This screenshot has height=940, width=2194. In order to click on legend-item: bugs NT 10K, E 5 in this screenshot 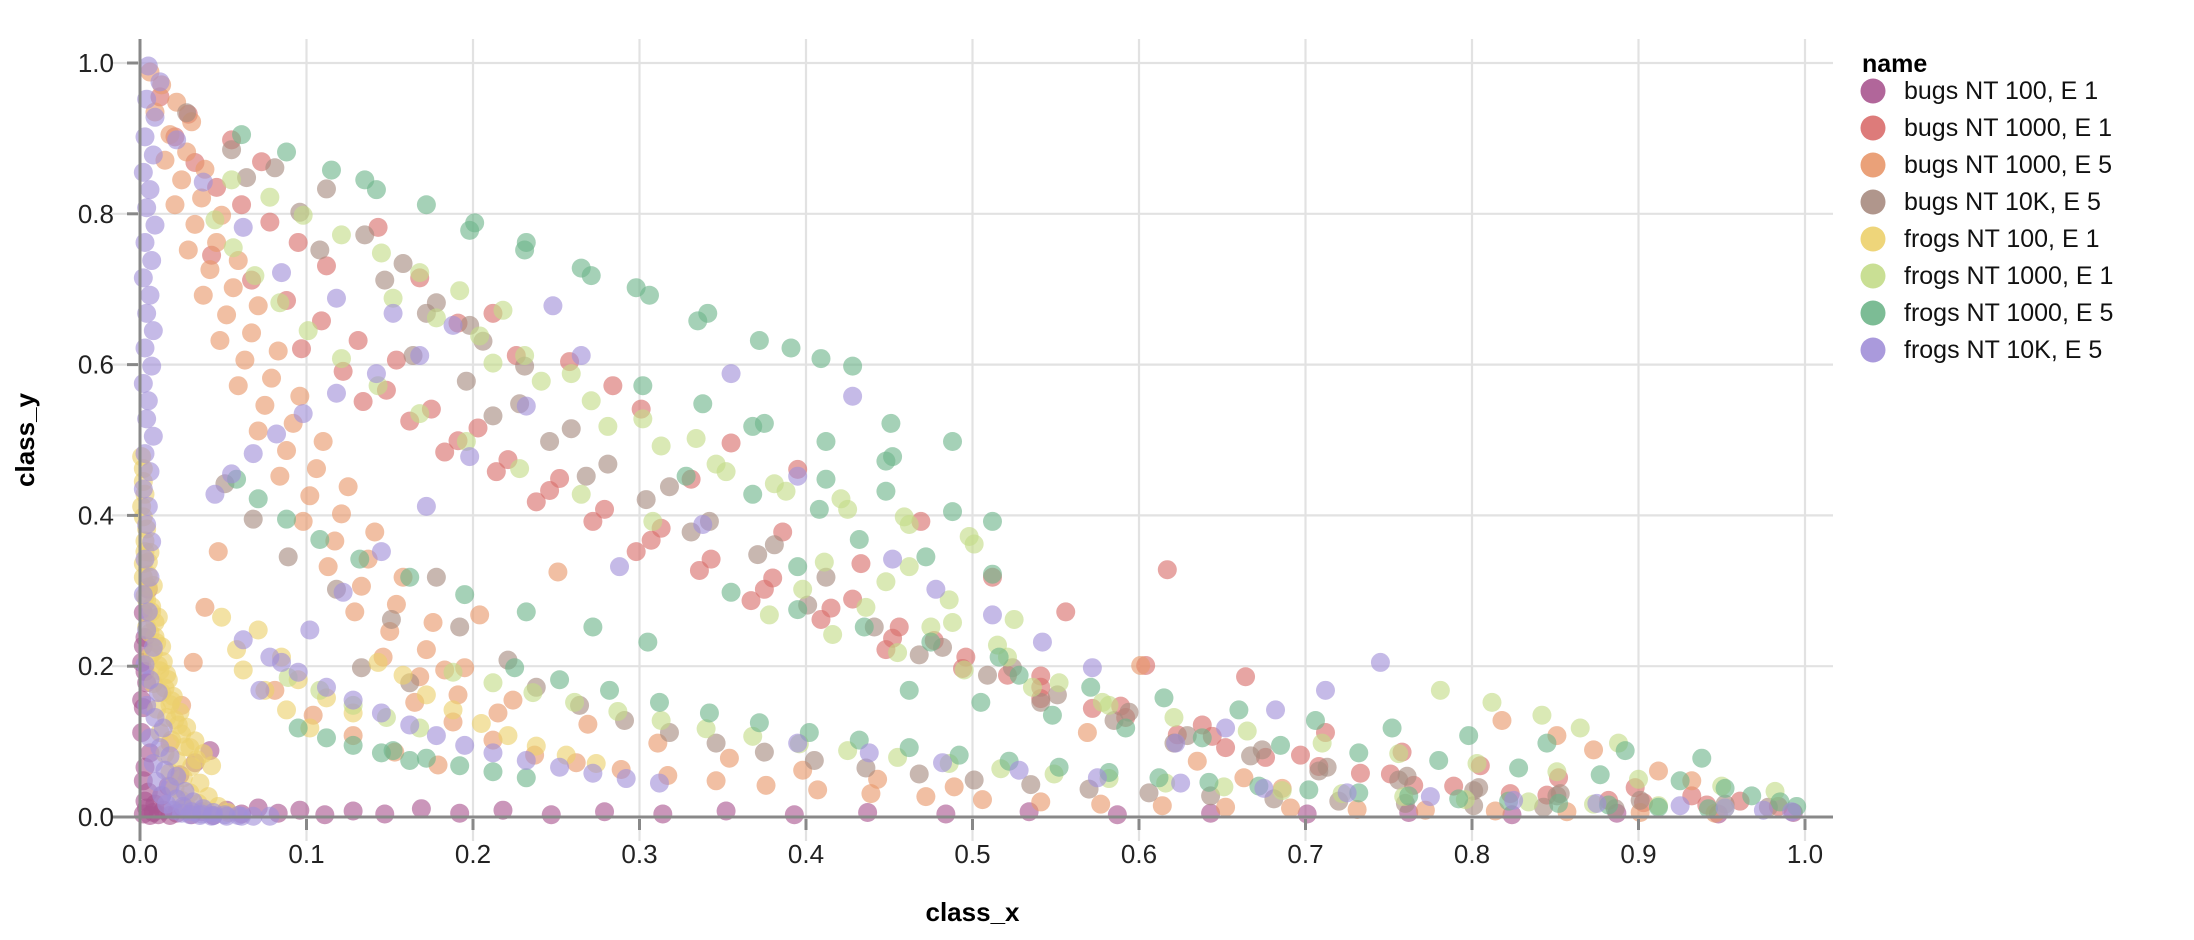, I will do `click(1980, 202)`.